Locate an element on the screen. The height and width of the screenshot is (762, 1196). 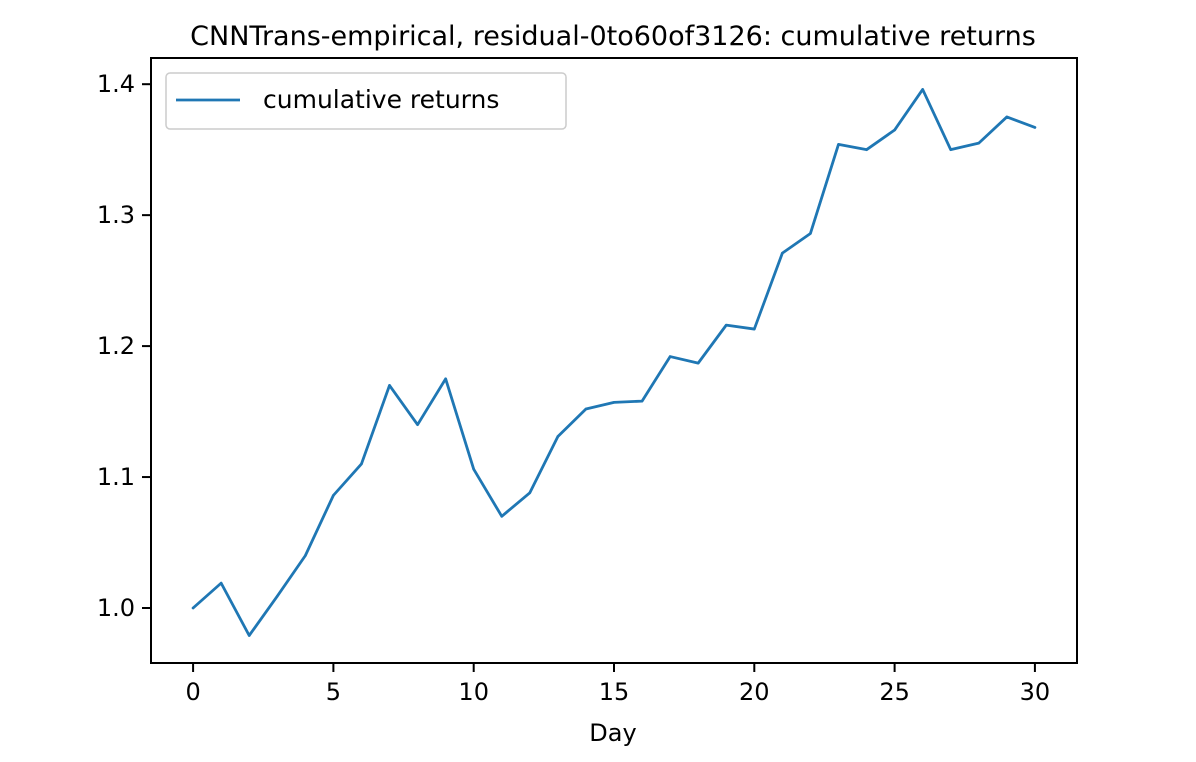
y-tick-label: 1.1 is located at coordinates (116, 477).